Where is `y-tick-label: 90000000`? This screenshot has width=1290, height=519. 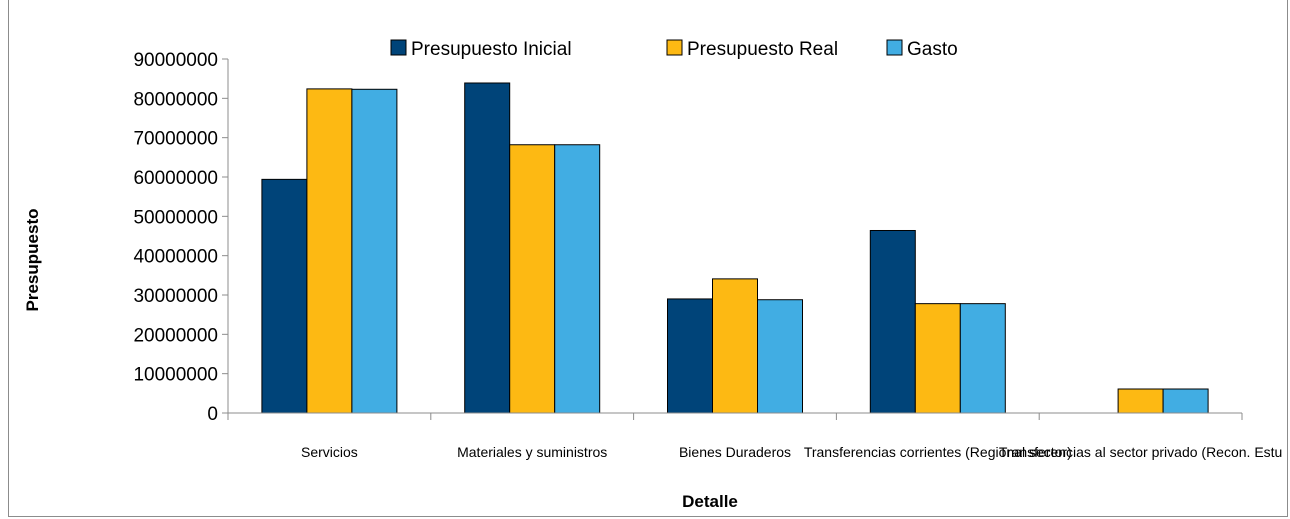 y-tick-label: 90000000 is located at coordinates (175, 60).